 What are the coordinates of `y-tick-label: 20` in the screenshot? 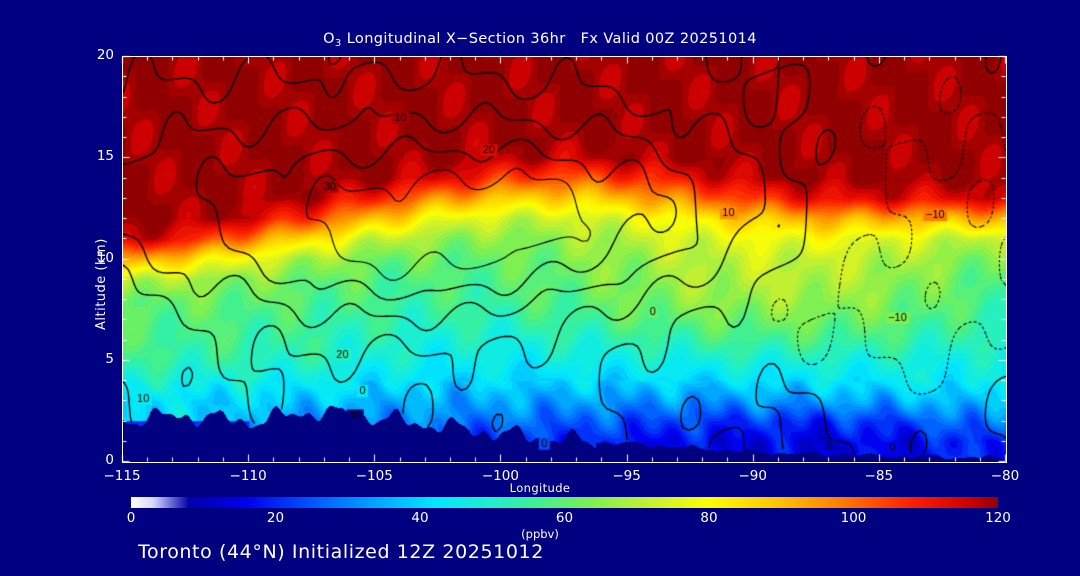 It's located at (105, 55).